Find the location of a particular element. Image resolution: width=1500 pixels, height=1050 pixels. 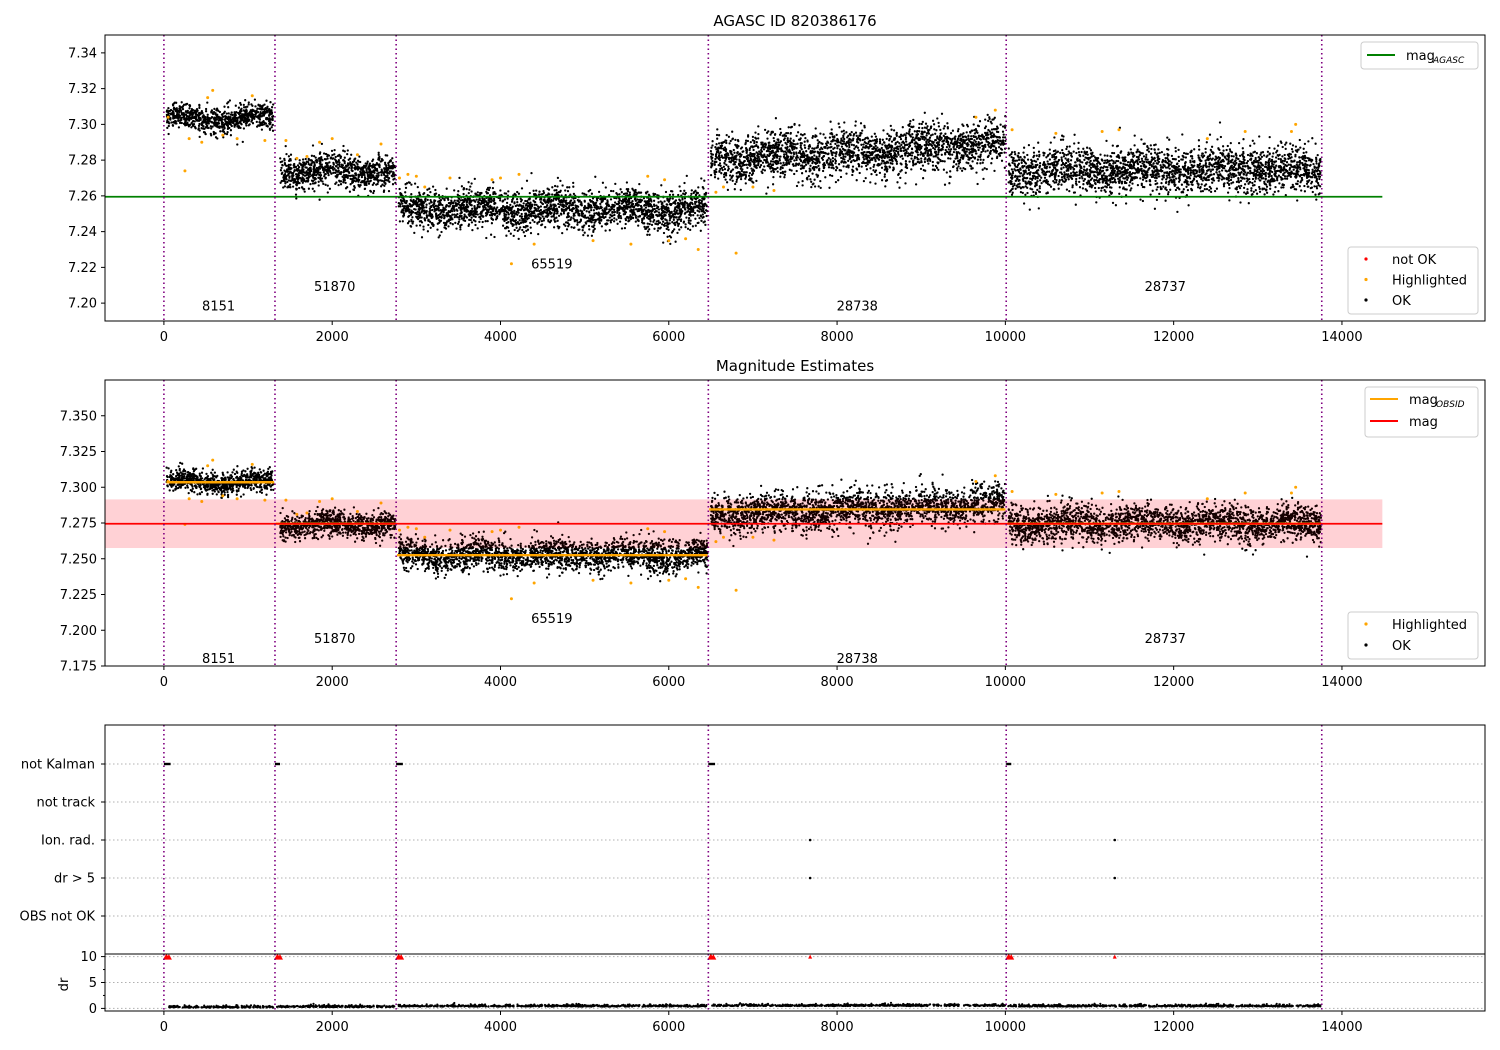

legend-label-not-ok: not OK is located at coordinates (1414, 260).